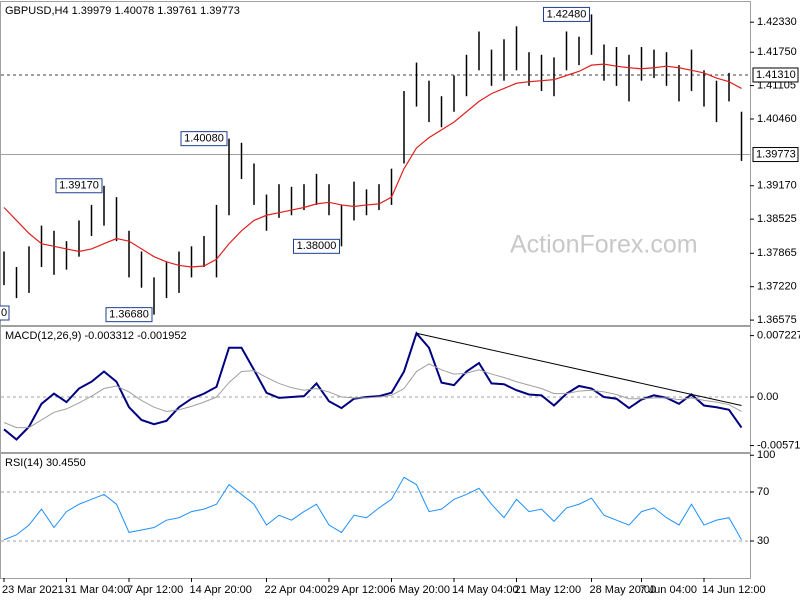 This screenshot has width=800, height=600. I want to click on x-tick-label: 23 Mar 2021, so click(33, 590).